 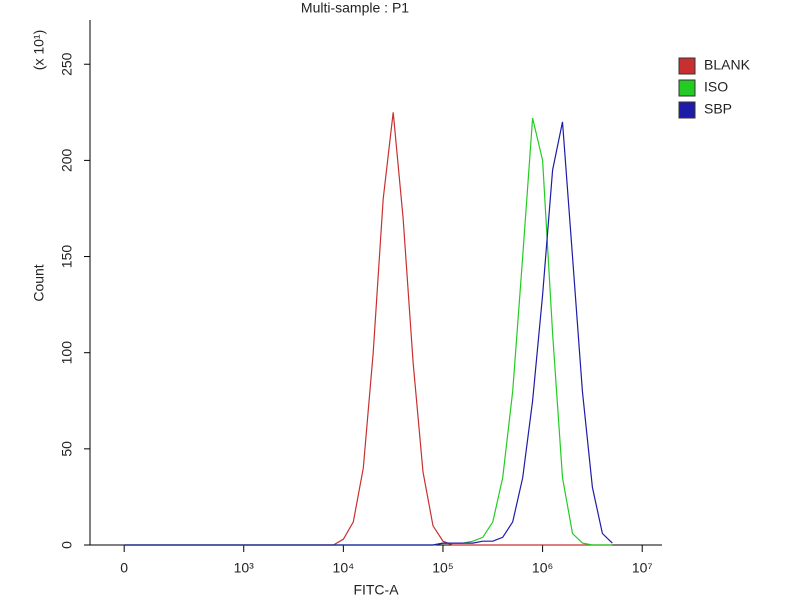 I want to click on chart-title: Multi-sample : P1, so click(x=355, y=8).